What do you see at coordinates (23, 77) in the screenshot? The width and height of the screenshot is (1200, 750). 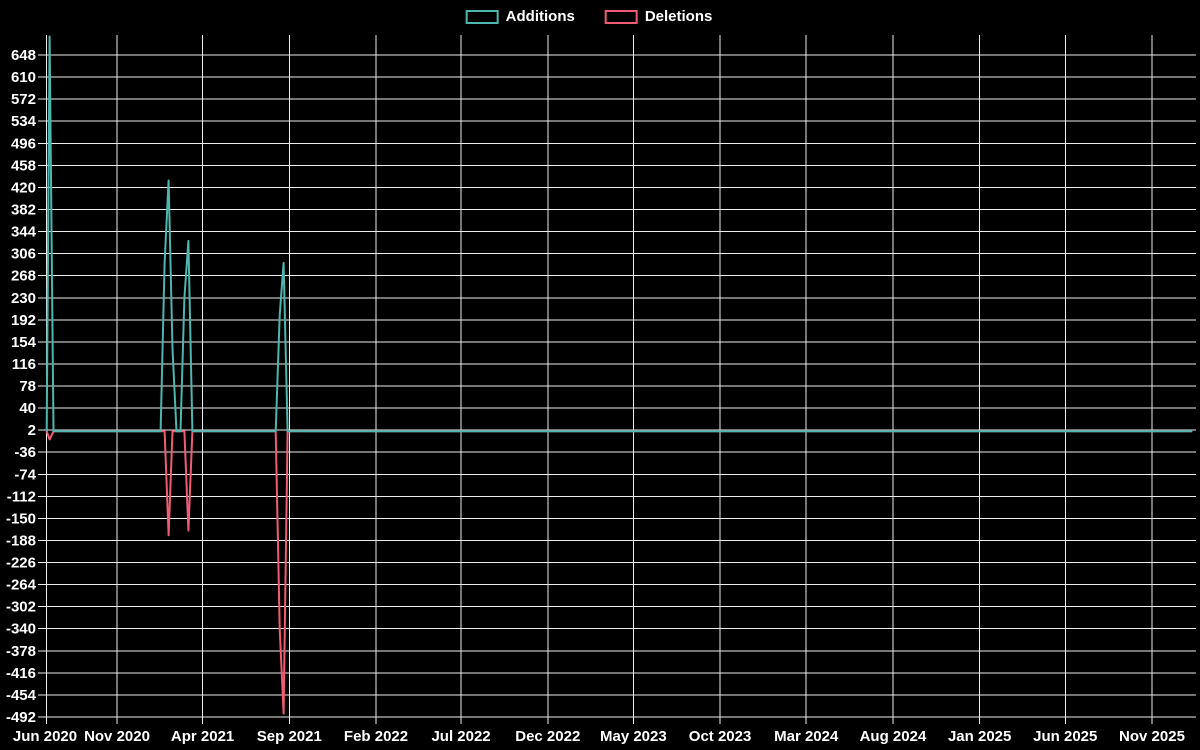 I see `y-tick-label: 610` at bounding box center [23, 77].